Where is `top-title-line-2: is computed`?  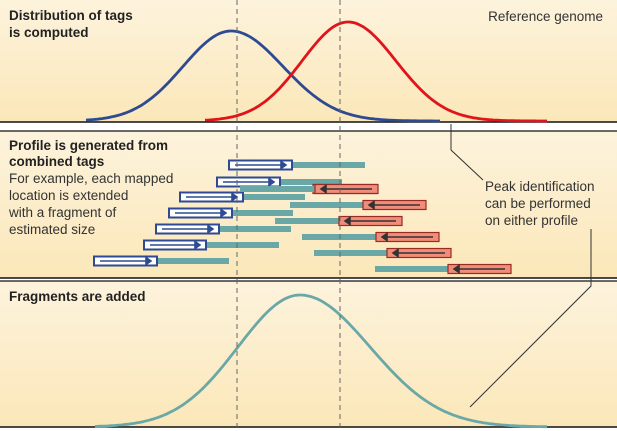
top-title-line-2: is computed is located at coordinates (49, 32).